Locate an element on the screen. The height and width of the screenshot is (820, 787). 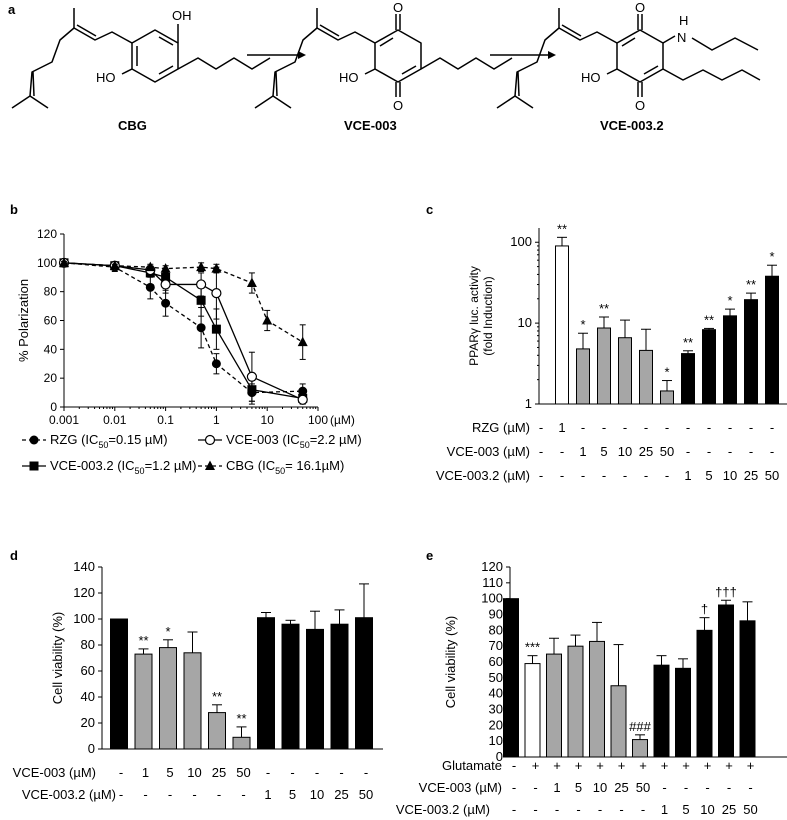
legend-text: VCE-003.2 is located at coordinates (82, 465).